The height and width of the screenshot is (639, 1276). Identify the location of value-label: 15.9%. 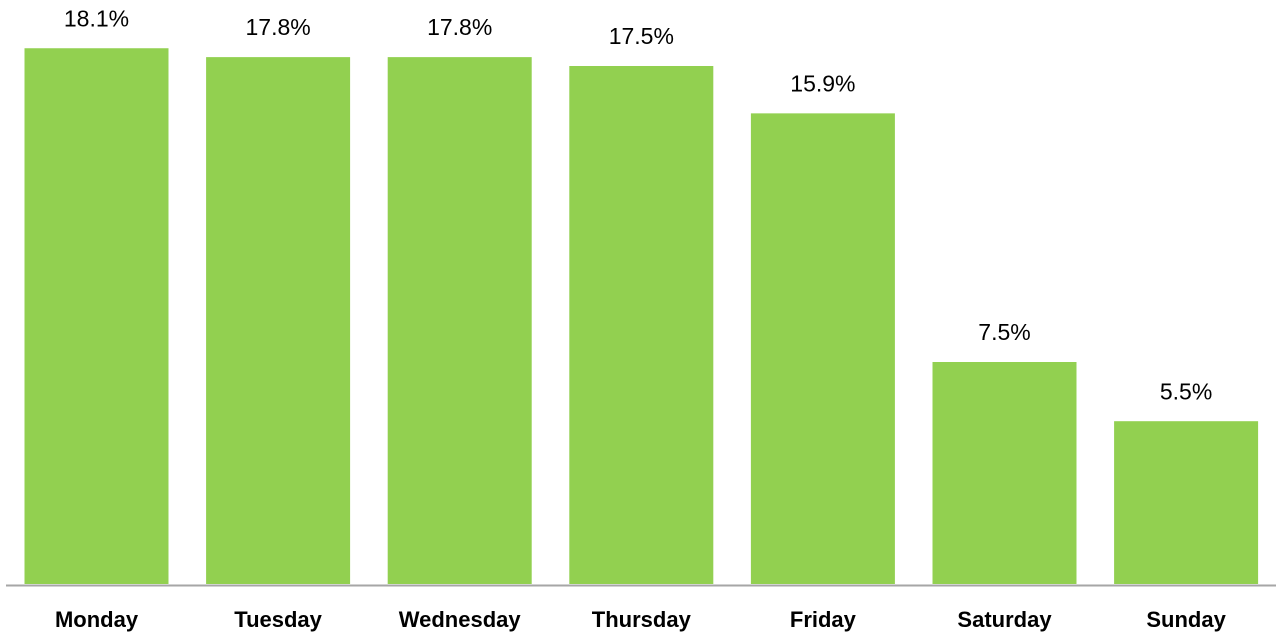
(822, 83).